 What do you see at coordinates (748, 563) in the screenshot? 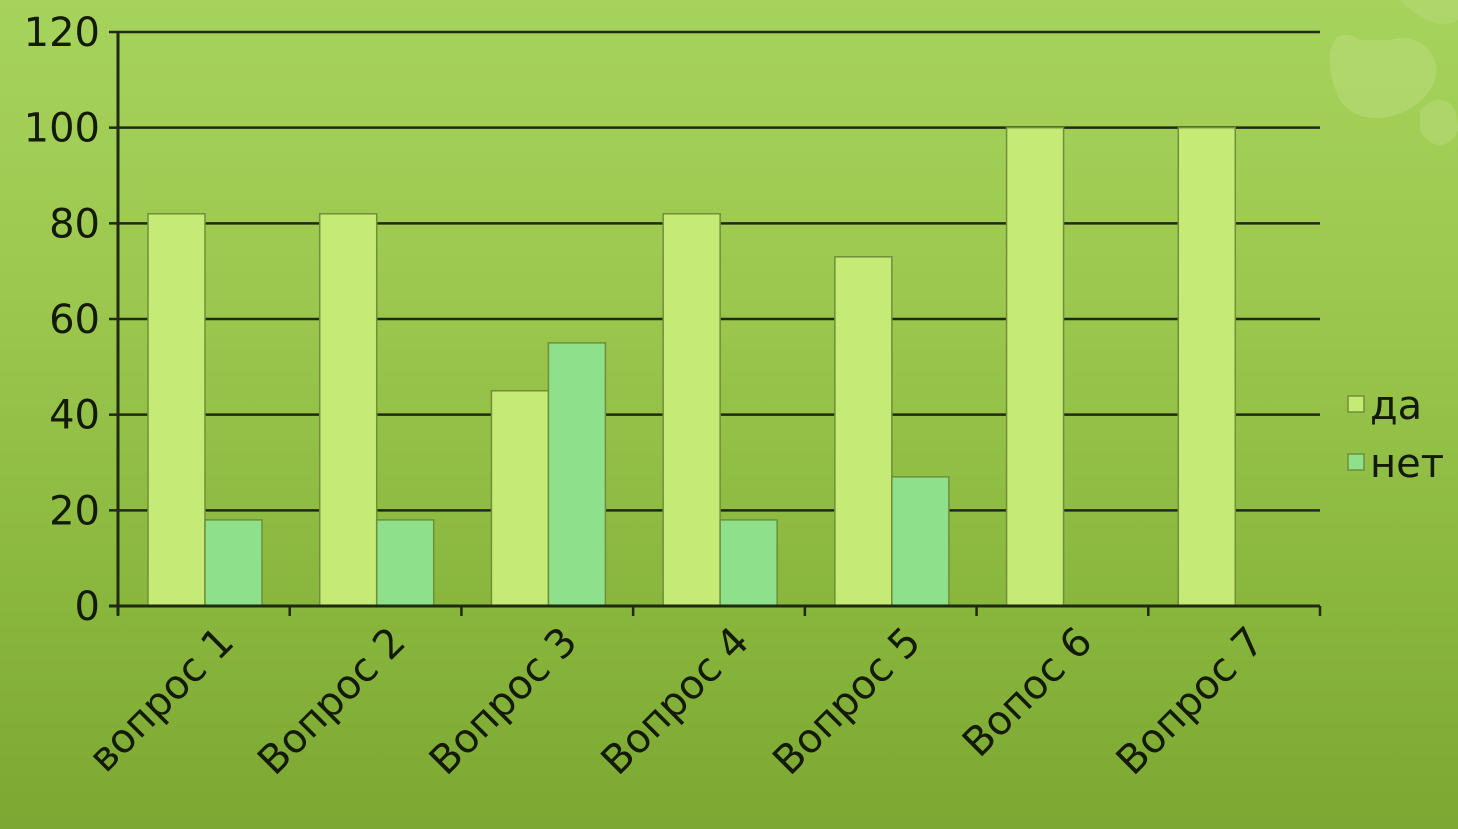
I see `bar-нет-4` at bounding box center [748, 563].